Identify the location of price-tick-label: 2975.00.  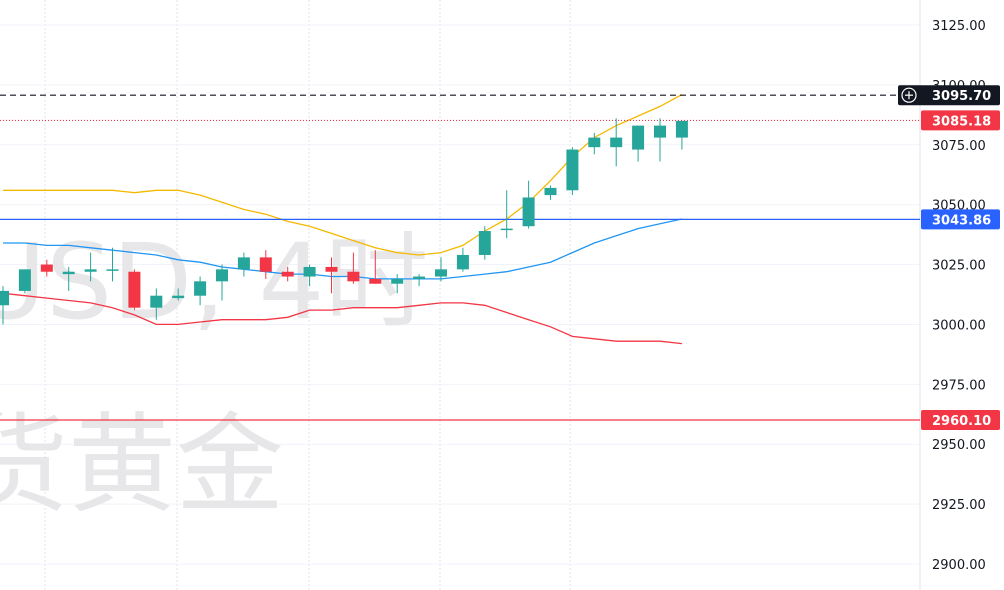
(959, 385).